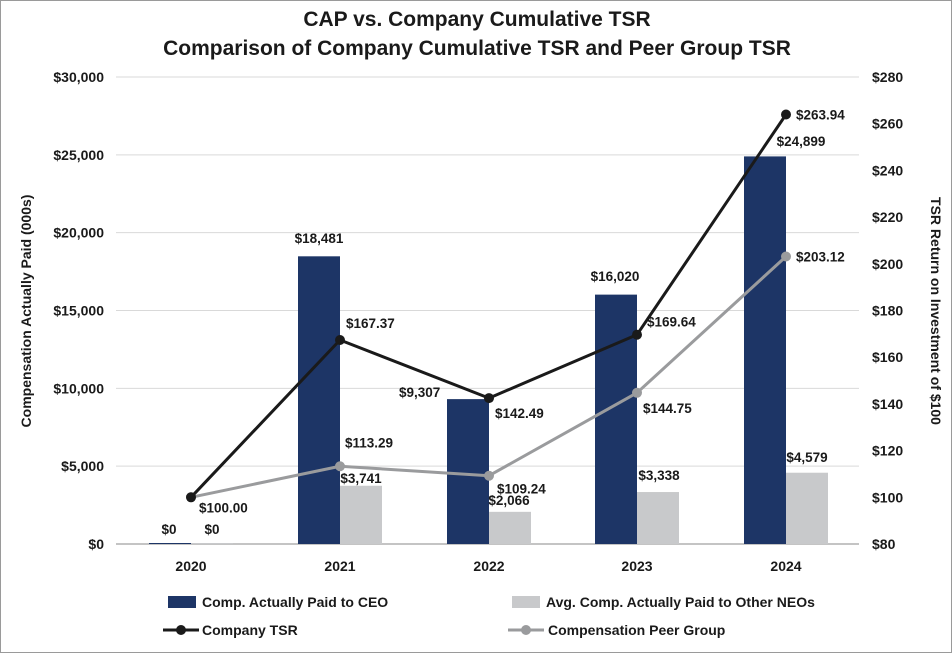 This screenshot has width=952, height=653. What do you see at coordinates (680, 602) in the screenshot?
I see `legend-label-neo: Avg. Comp. Actually Paid to Other NEOs` at bounding box center [680, 602].